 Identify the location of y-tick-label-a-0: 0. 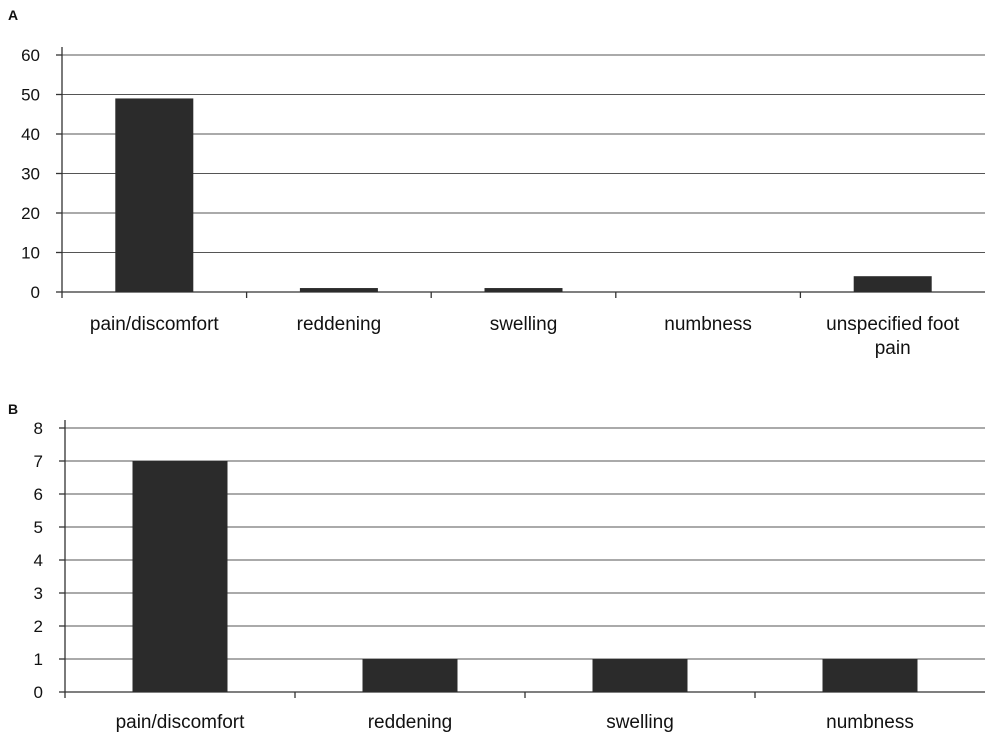
(35, 292).